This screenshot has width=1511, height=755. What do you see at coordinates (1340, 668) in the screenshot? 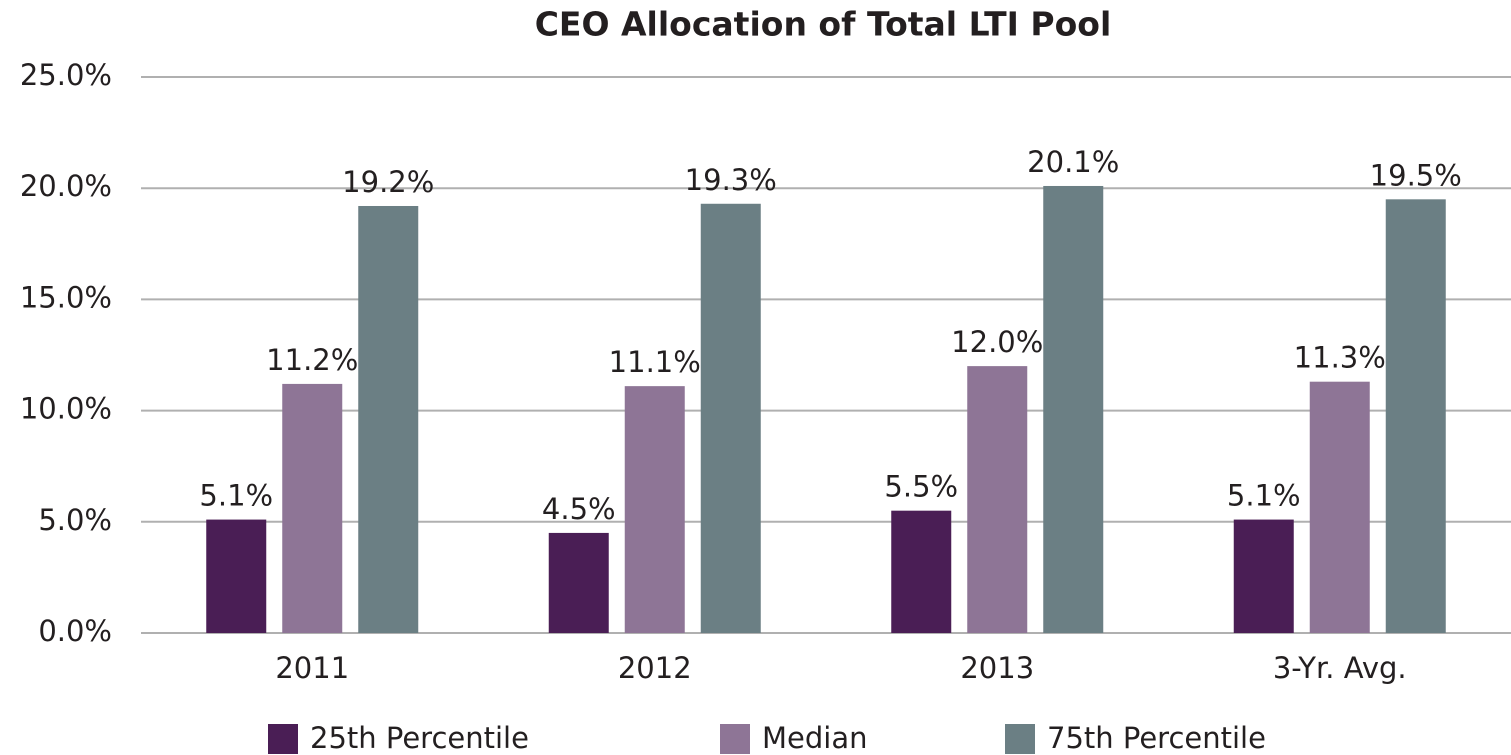
I see `x-tick-label: 3-Yr. Avg.` at bounding box center [1340, 668].